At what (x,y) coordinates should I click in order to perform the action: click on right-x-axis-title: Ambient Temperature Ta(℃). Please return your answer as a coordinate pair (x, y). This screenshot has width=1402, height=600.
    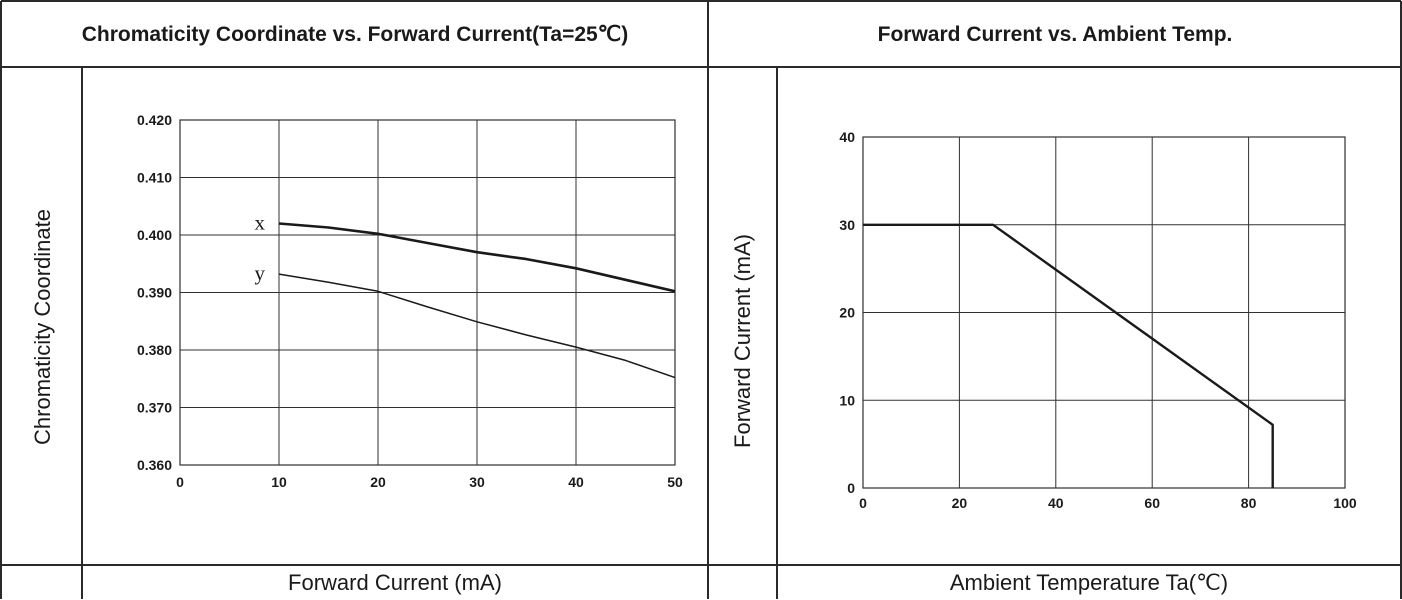
    Looking at the image, I should click on (1089, 582).